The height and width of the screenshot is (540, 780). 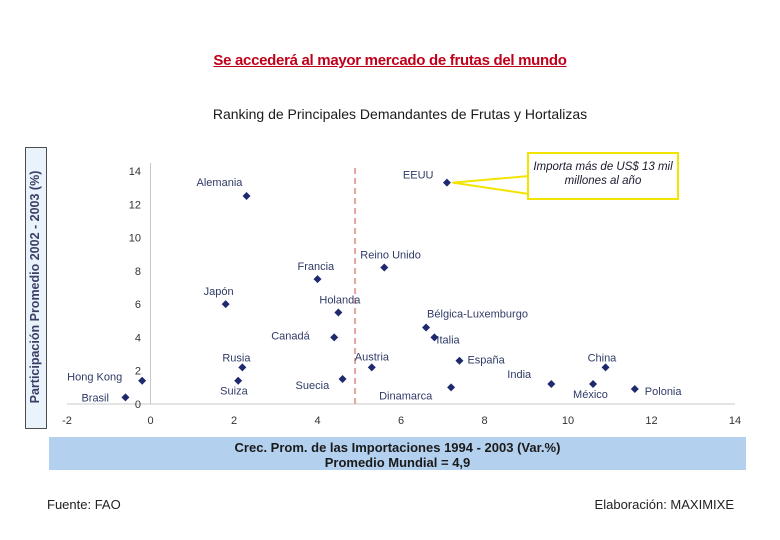 What do you see at coordinates (138, 372) in the screenshot?
I see `y-tick-label: 2` at bounding box center [138, 372].